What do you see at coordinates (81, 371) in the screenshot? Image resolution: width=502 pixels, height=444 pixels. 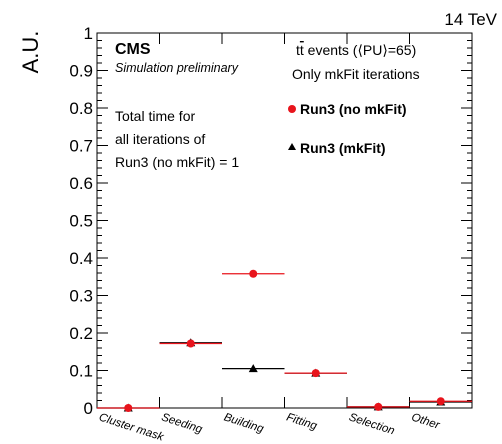 I see `y-tick-label: 0.1` at bounding box center [81, 371].